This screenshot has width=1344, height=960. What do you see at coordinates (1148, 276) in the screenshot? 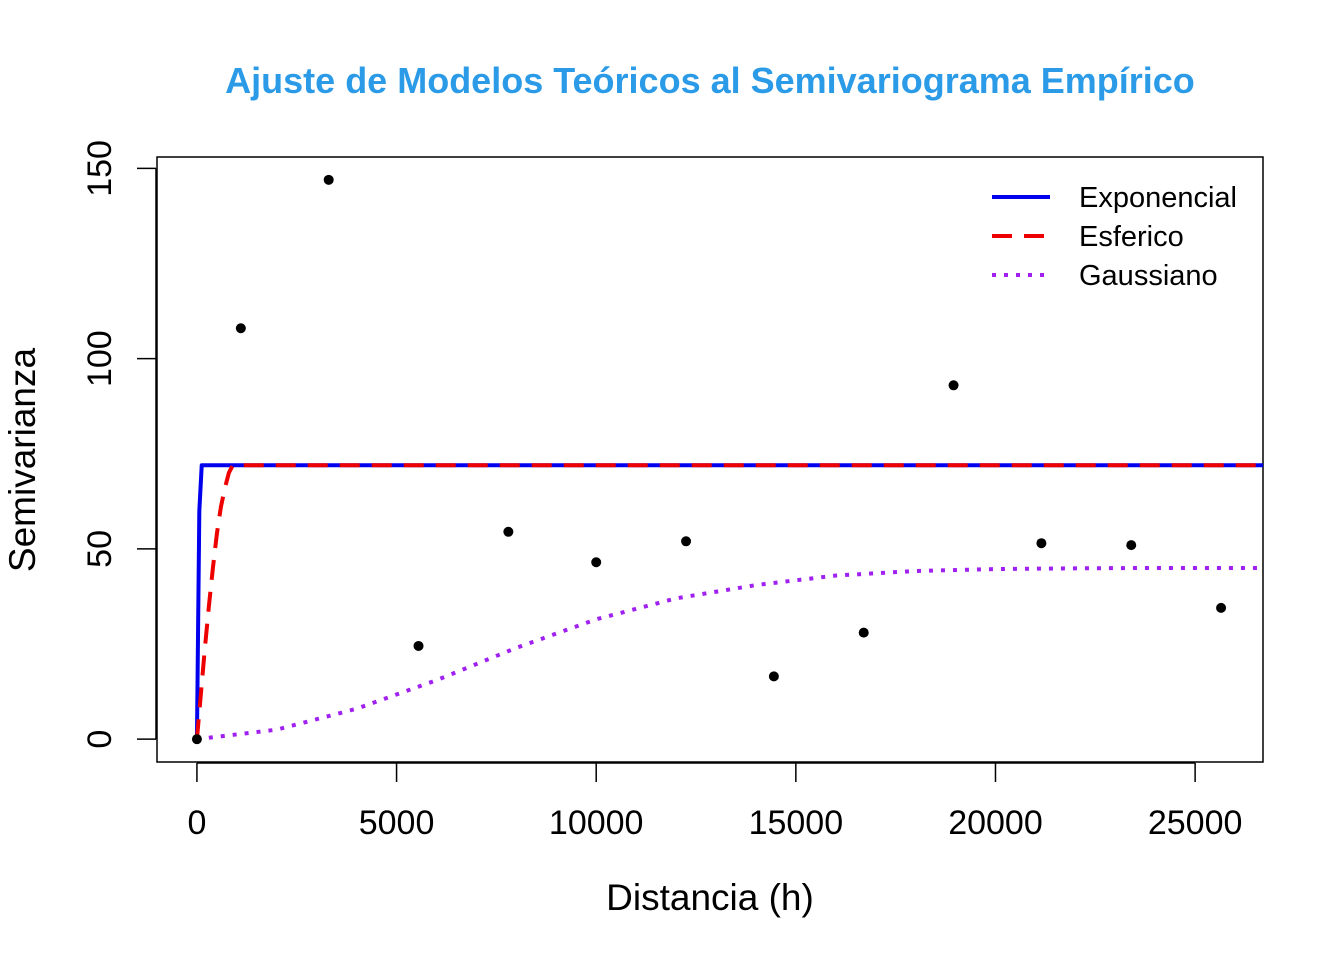
I see `legend-label-gaussian: Gaussiano` at bounding box center [1148, 276].